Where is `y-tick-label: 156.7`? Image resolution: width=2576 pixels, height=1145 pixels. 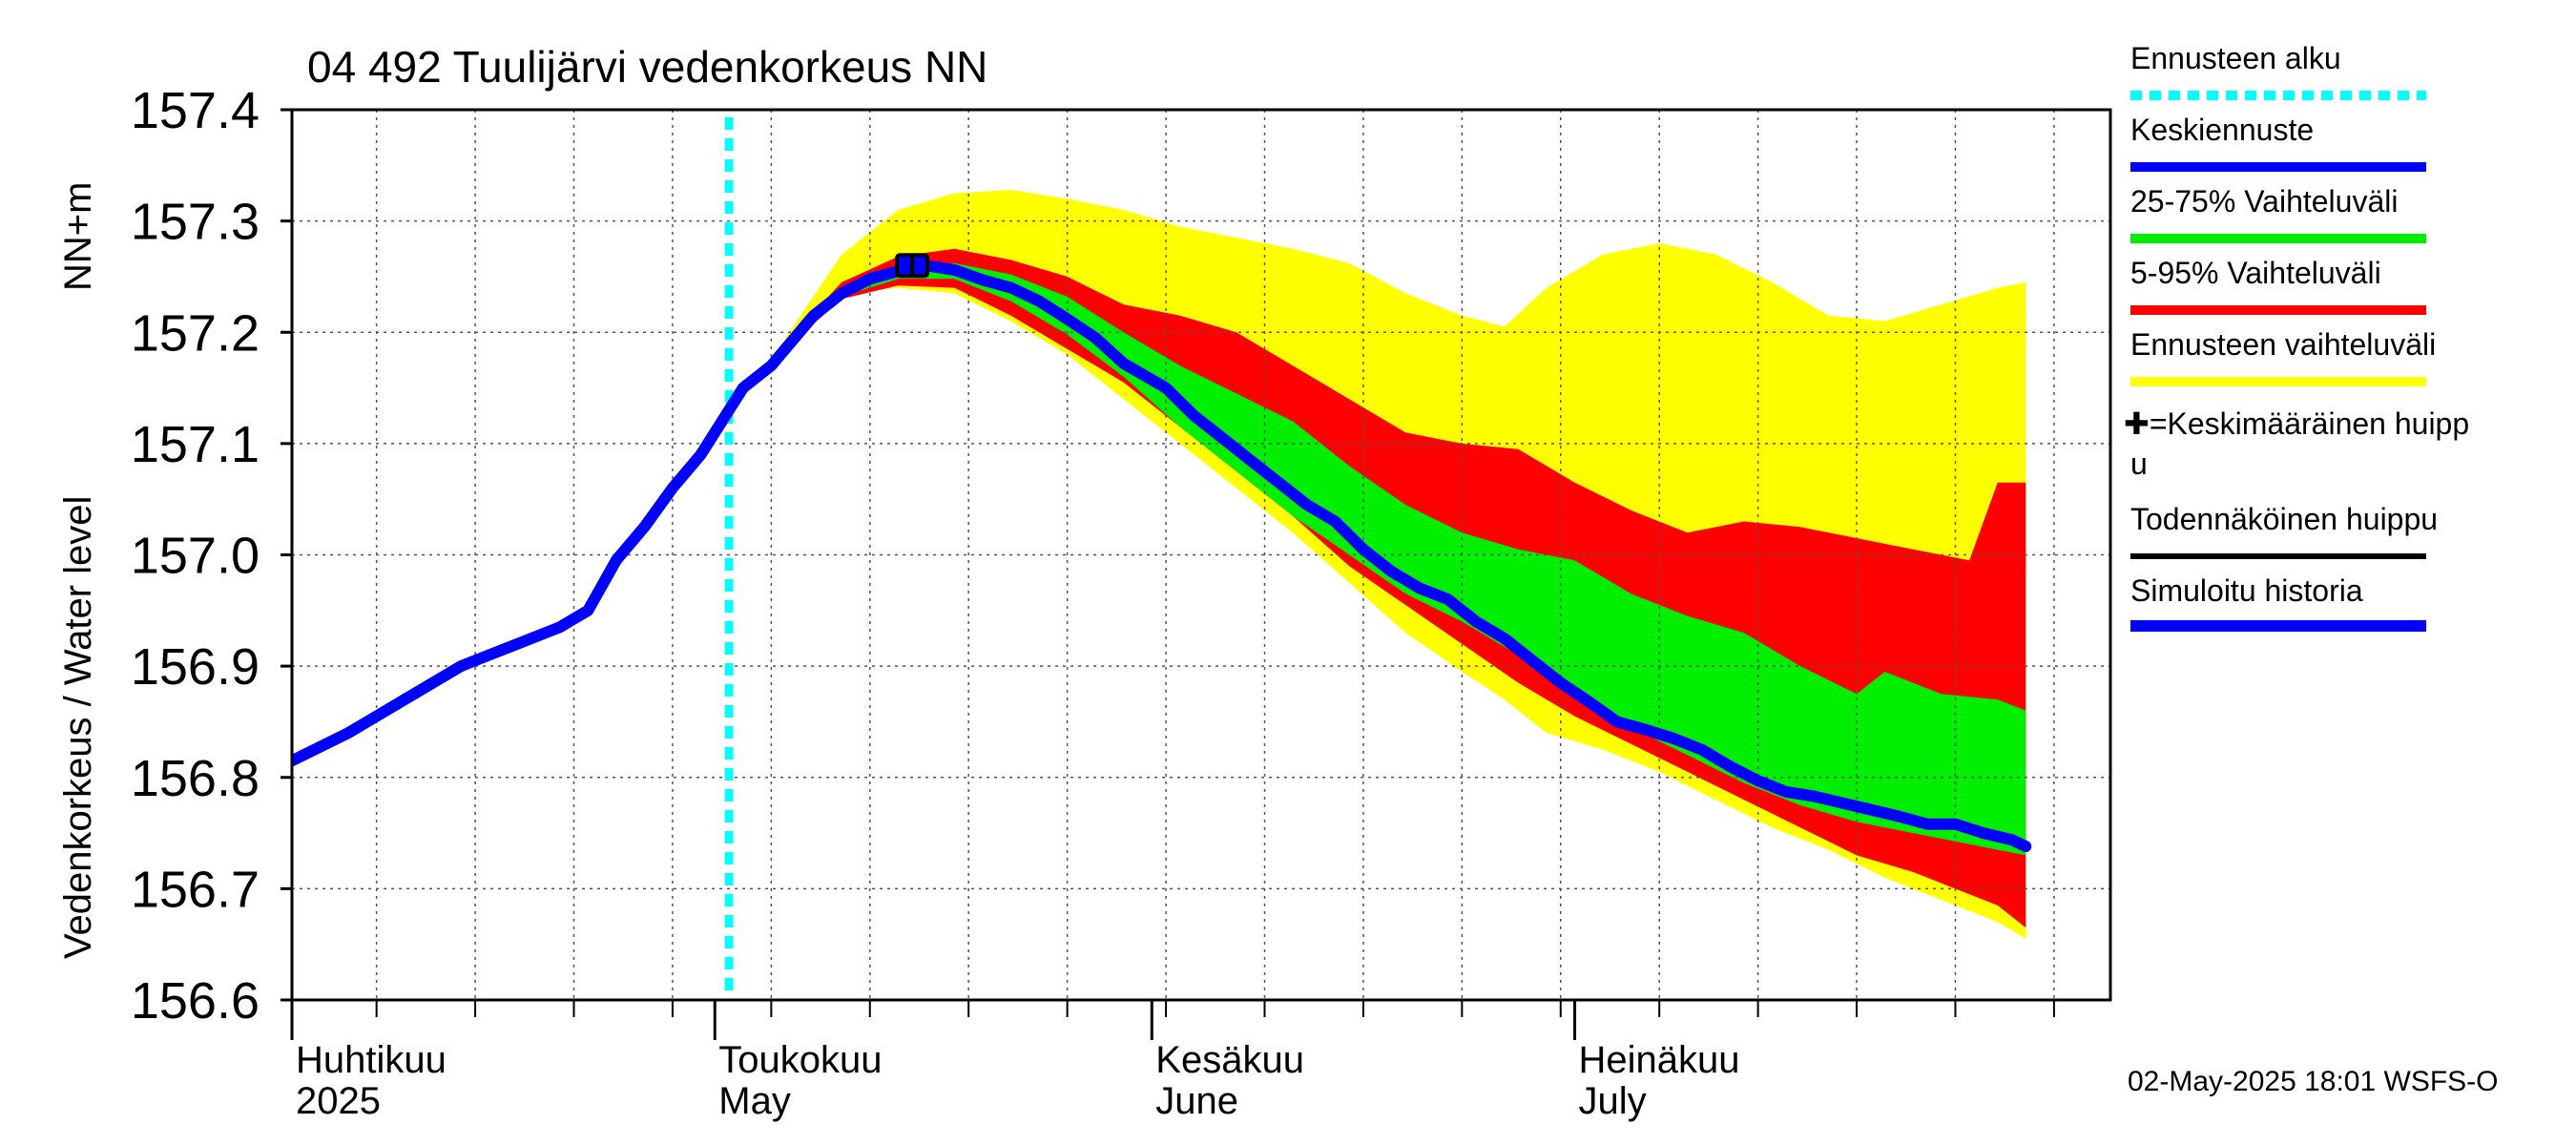
y-tick-label: 156.7 is located at coordinates (195, 890).